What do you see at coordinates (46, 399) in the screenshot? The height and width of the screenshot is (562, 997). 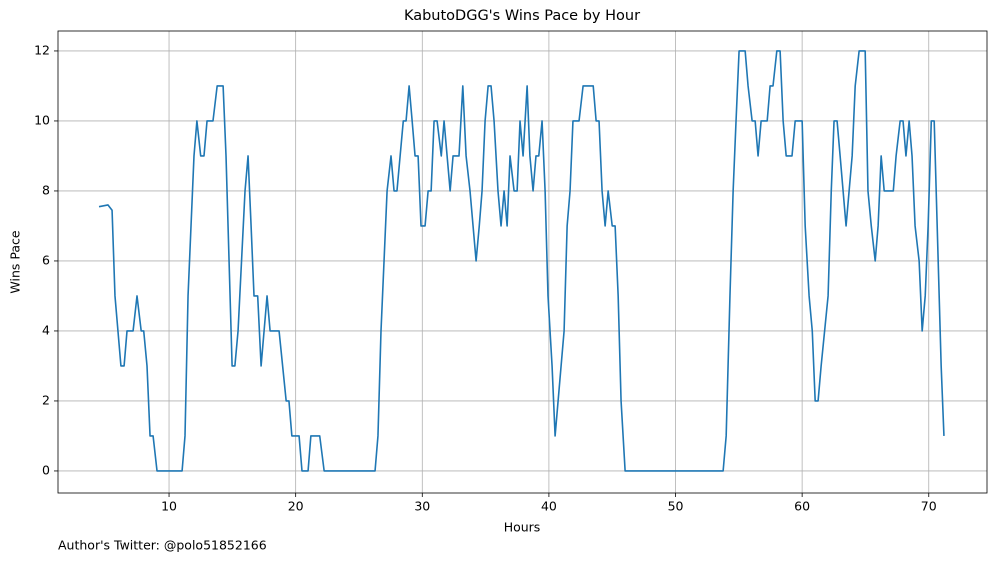 I see `y-tick-label: 2` at bounding box center [46, 399].